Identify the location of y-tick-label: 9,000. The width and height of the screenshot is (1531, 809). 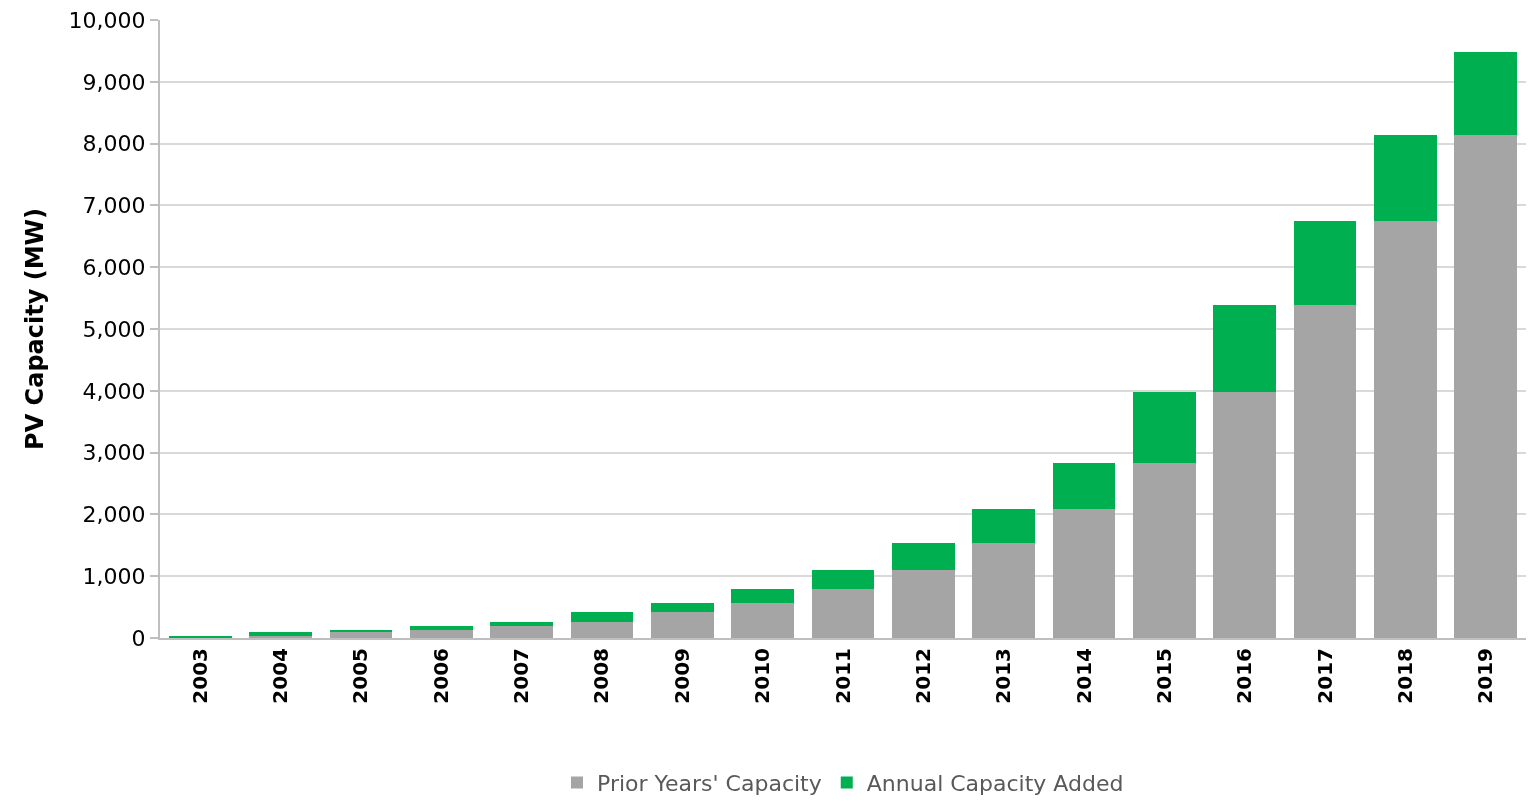
(114, 82).